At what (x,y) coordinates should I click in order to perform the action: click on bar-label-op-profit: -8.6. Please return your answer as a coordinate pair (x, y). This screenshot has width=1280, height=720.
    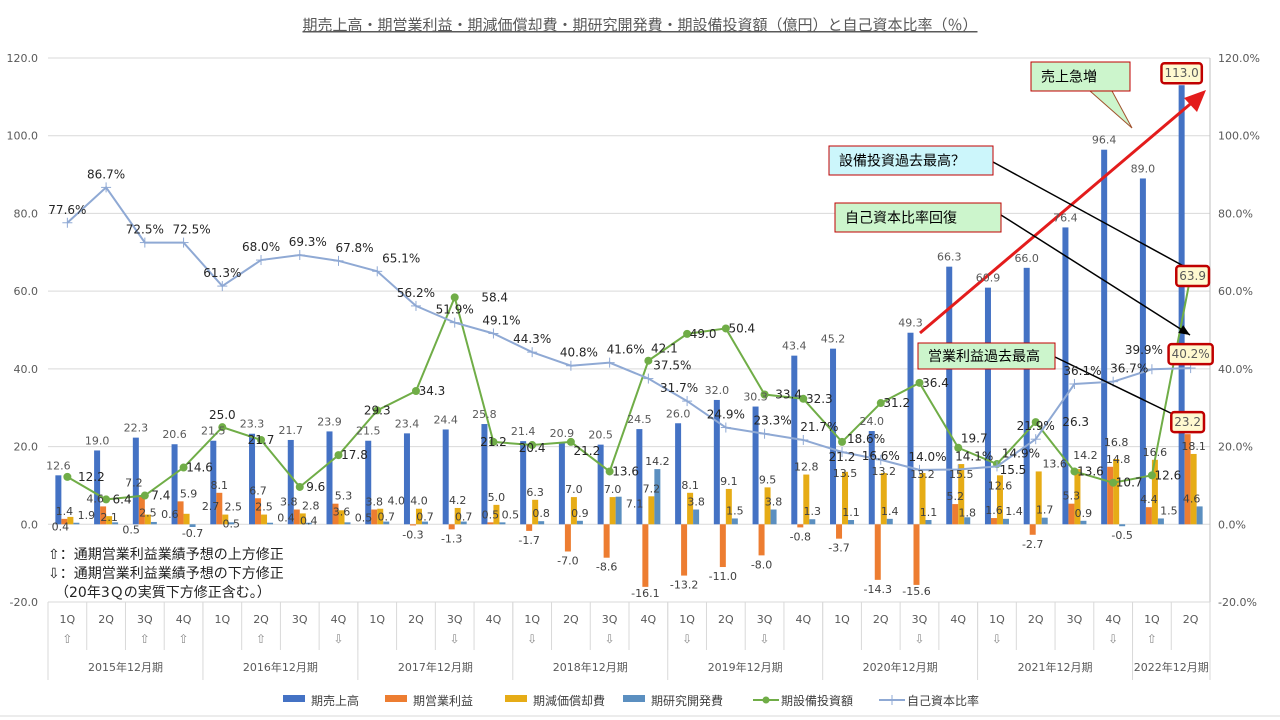
    Looking at the image, I should click on (606, 567).